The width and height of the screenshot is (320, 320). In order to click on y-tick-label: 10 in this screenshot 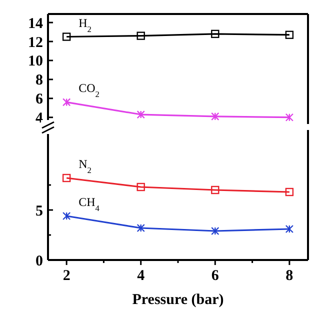, I will do `click(35, 62)`.